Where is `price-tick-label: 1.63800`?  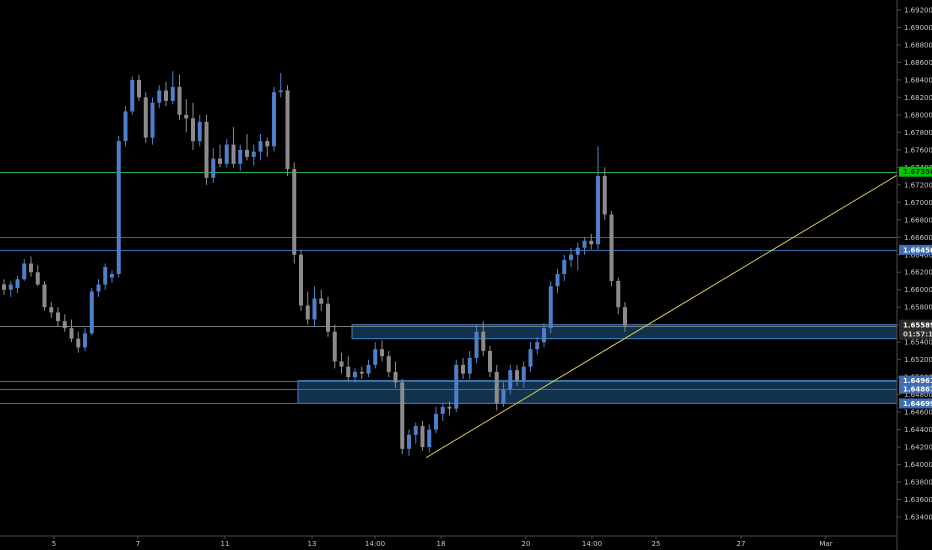
price-tick-label: 1.63800 is located at coordinates (918, 483).